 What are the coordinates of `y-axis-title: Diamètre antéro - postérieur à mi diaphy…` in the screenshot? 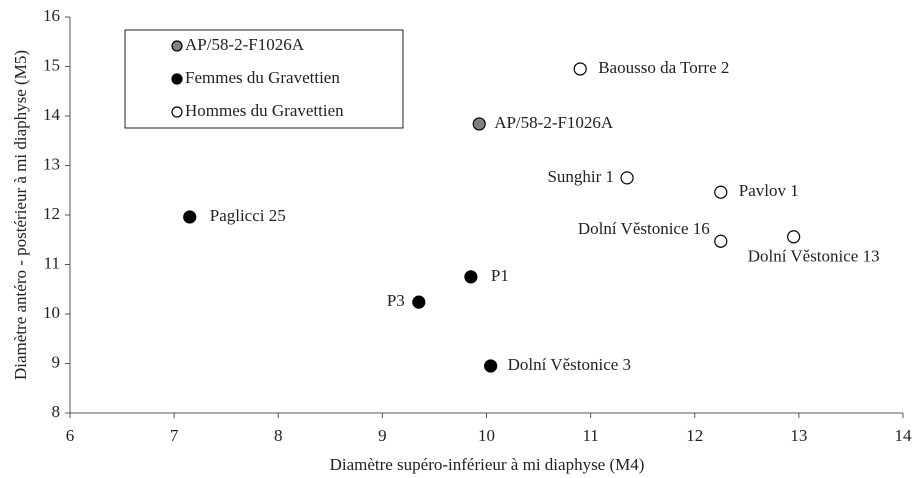 It's located at (20, 215).